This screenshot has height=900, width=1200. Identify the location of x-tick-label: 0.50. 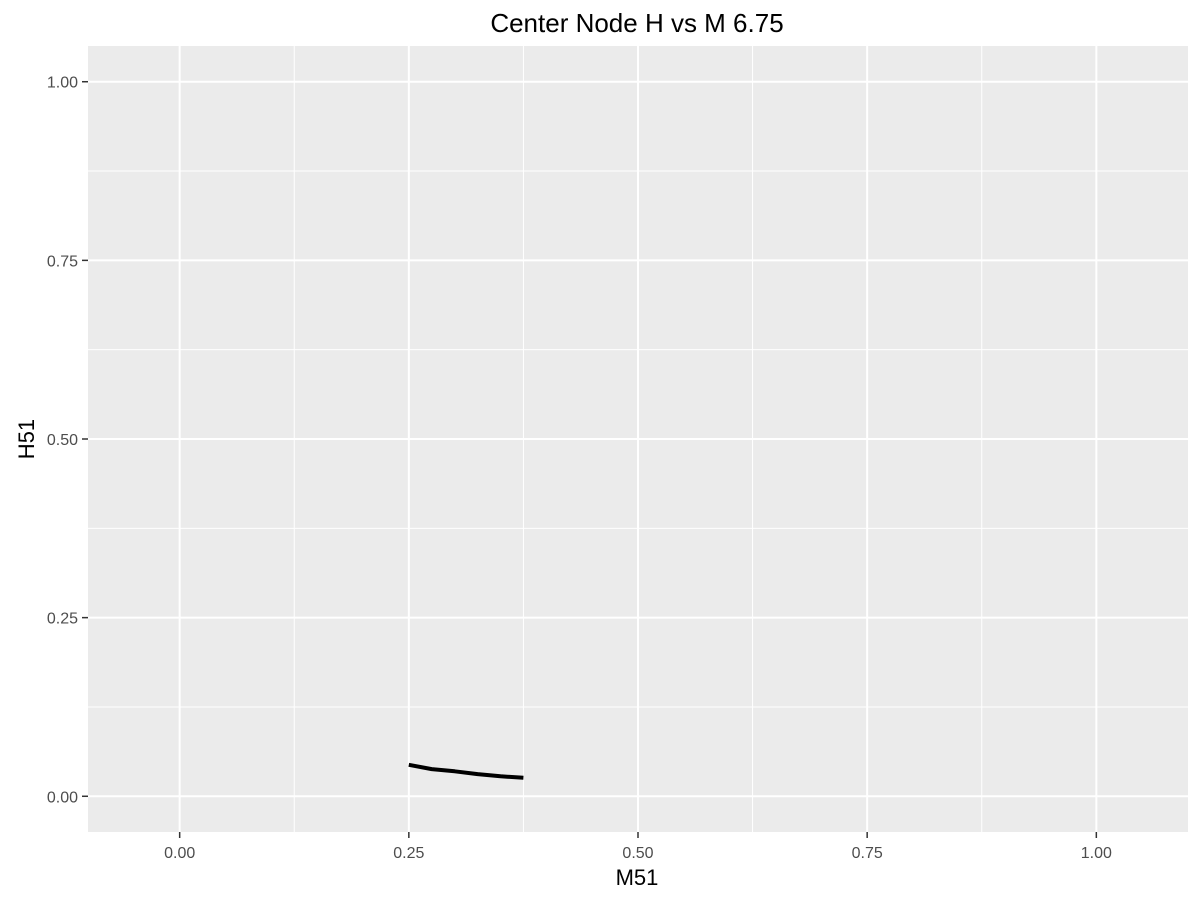
(637, 853).